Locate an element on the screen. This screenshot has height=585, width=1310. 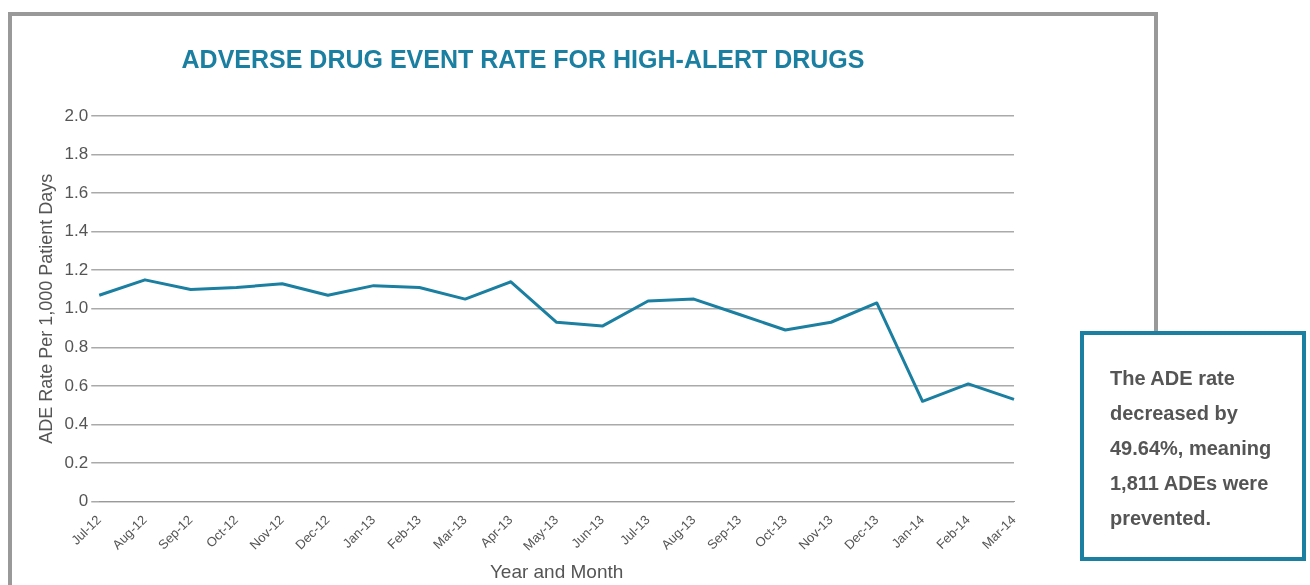
x-axis-title: Year and Month is located at coordinates (556, 571).